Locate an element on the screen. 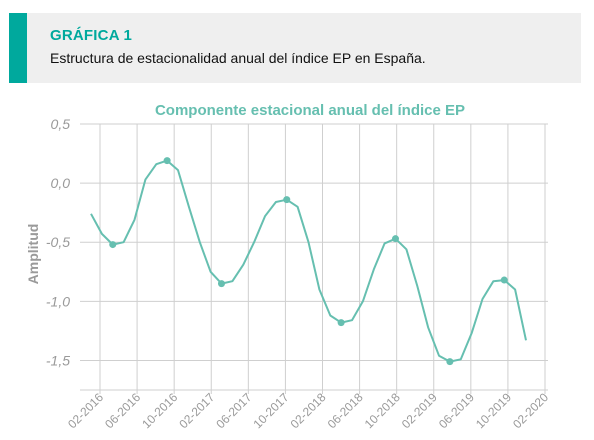 The width and height of the screenshot is (594, 440). x-tick-label: 10-2019 is located at coordinates (493, 410).